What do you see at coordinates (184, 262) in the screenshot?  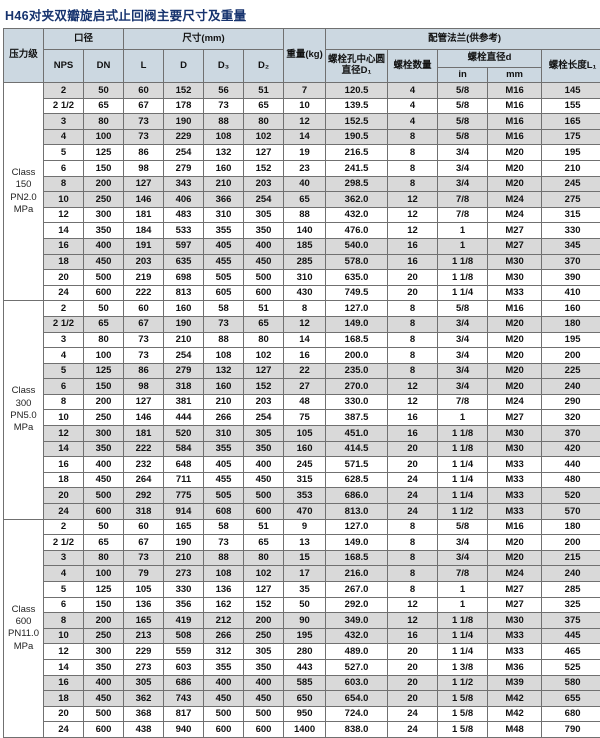 I see `table-cell: 635` at bounding box center [184, 262].